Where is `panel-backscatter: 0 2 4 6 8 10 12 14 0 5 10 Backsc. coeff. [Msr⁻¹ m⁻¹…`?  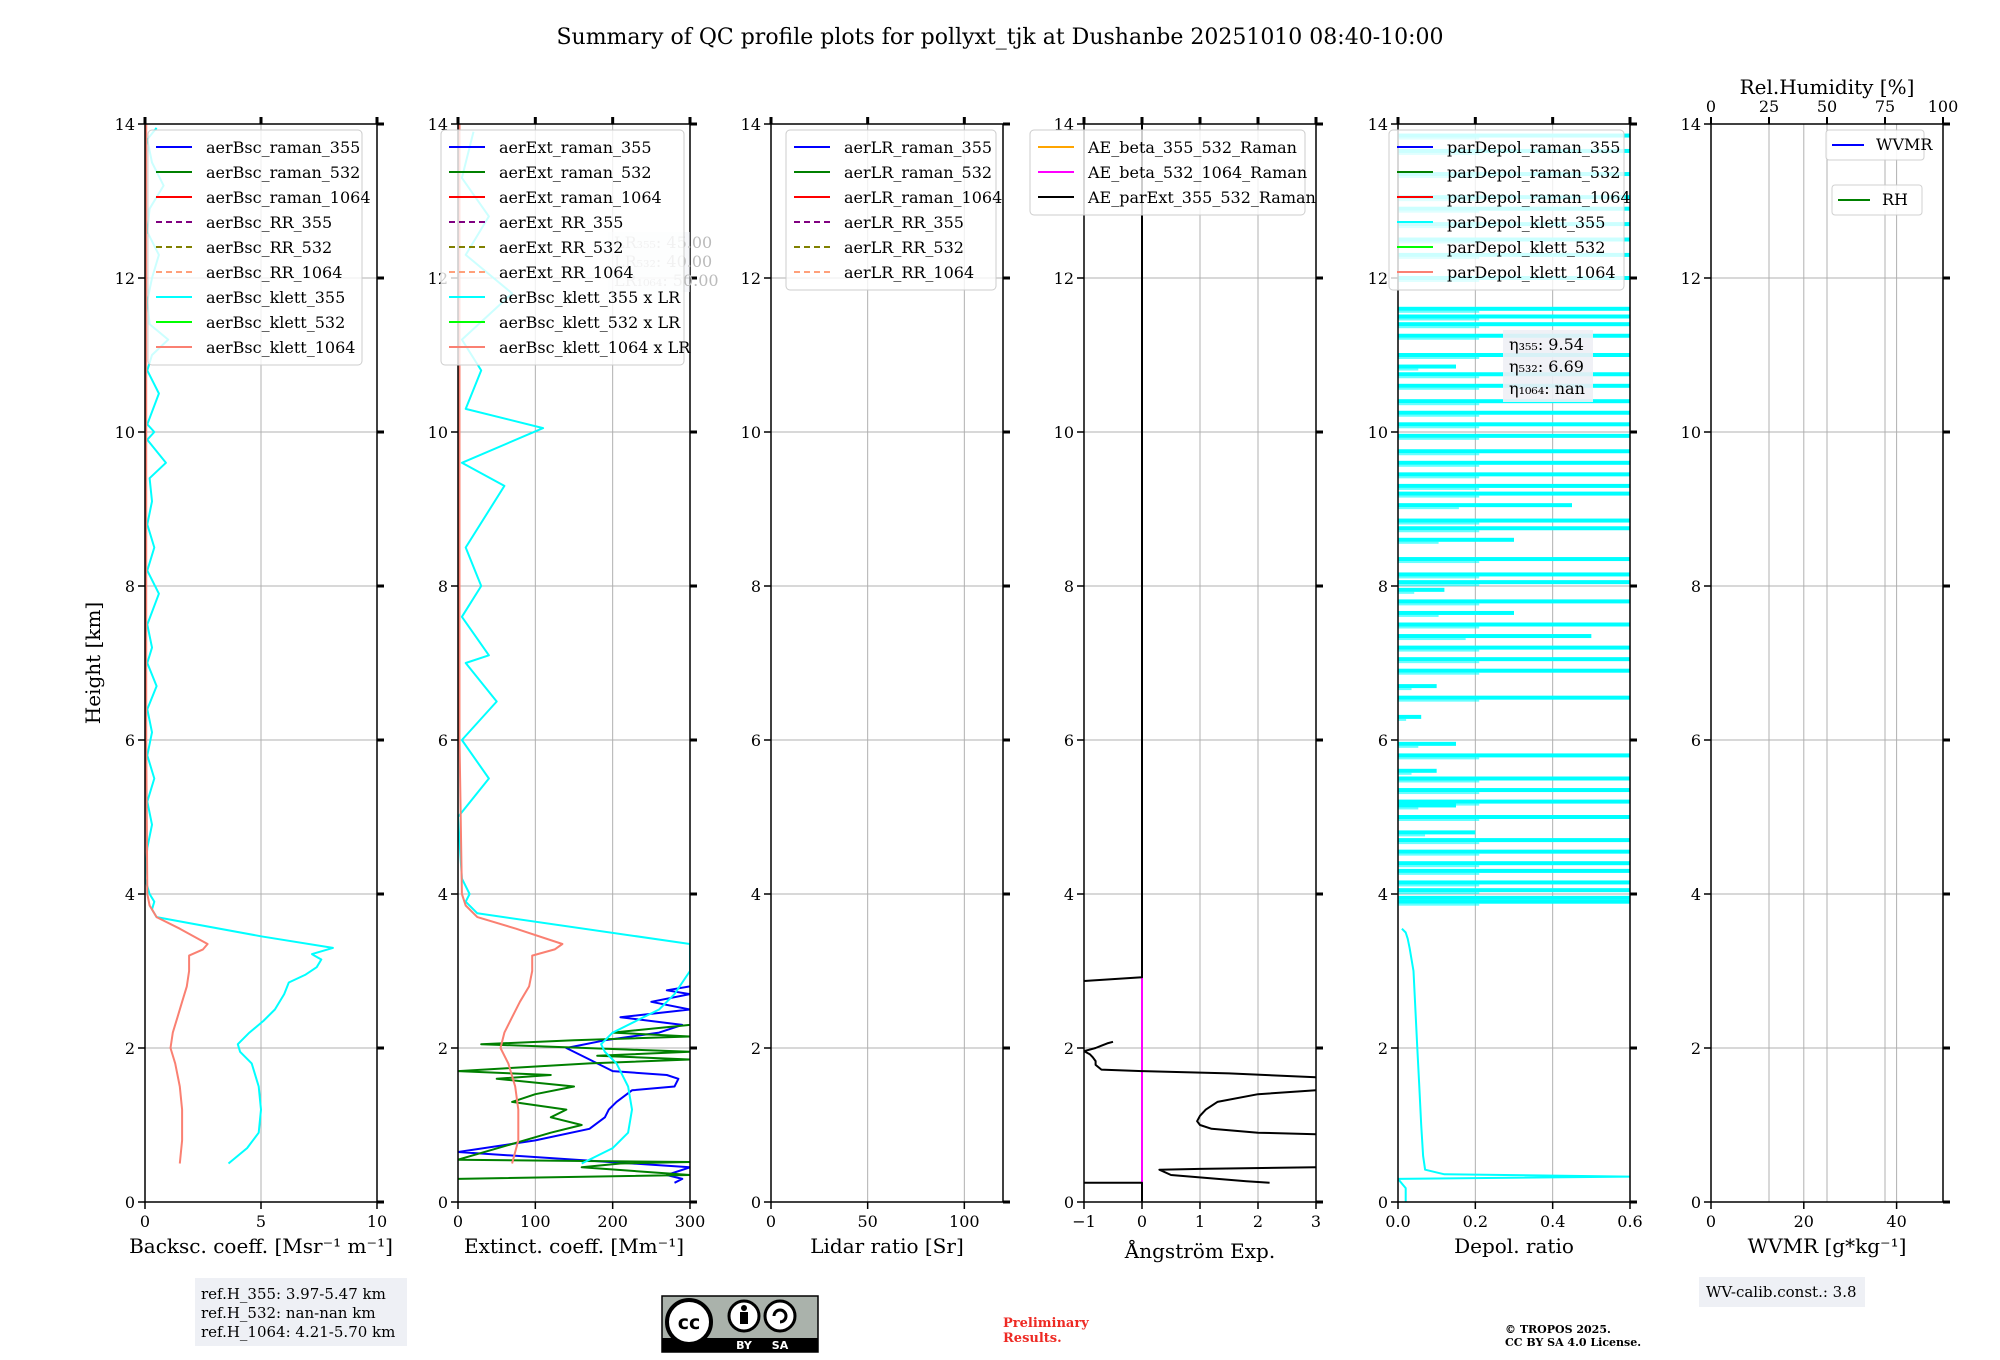
panel-backscatter: 0 2 4 6 8 10 12 14 0 5 10 Backsc. coeff. [Msr⁻¹ m⁻¹… is located at coordinates (237, 686).